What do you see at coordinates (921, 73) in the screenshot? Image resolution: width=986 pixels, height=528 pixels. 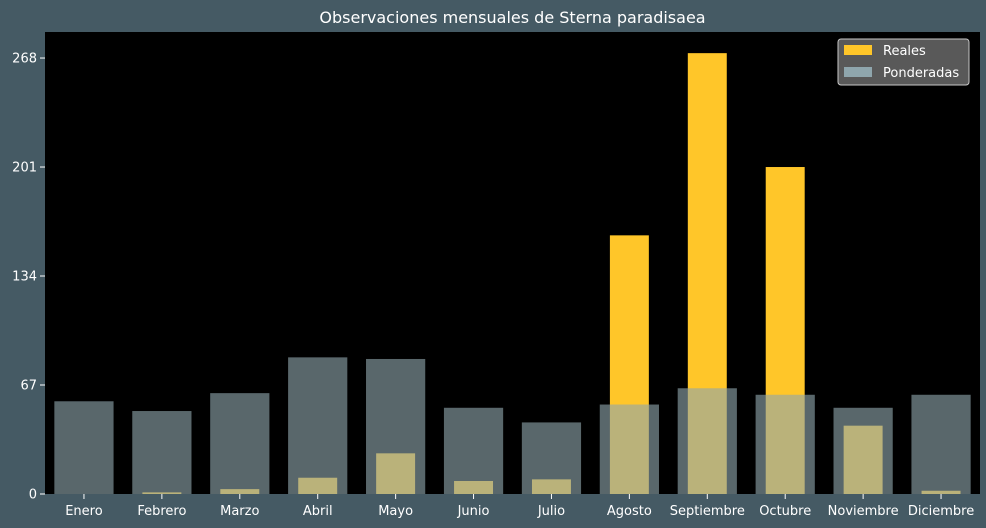 I see `legend-label-ponderadas: Ponderadas` at bounding box center [921, 73].